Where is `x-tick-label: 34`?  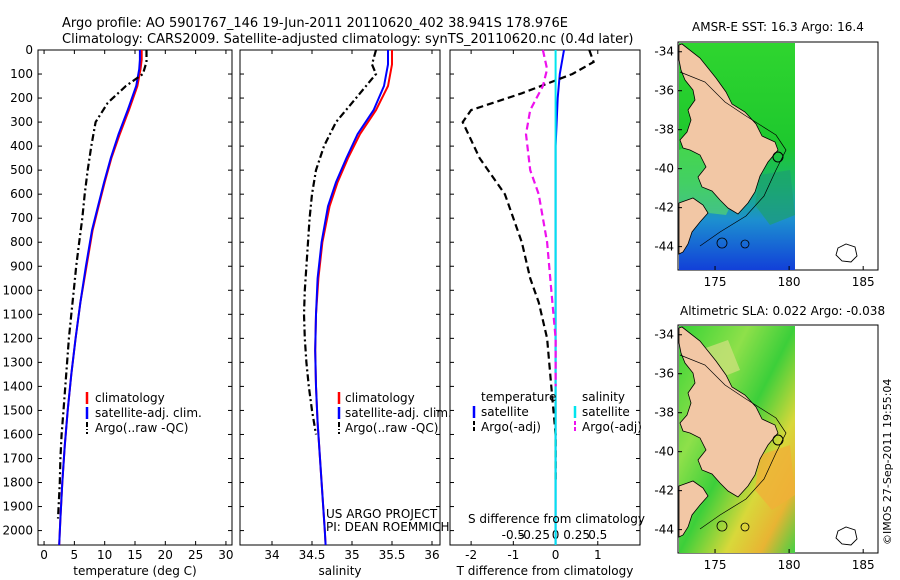
x-tick-label: 34 is located at coordinates (271, 555).